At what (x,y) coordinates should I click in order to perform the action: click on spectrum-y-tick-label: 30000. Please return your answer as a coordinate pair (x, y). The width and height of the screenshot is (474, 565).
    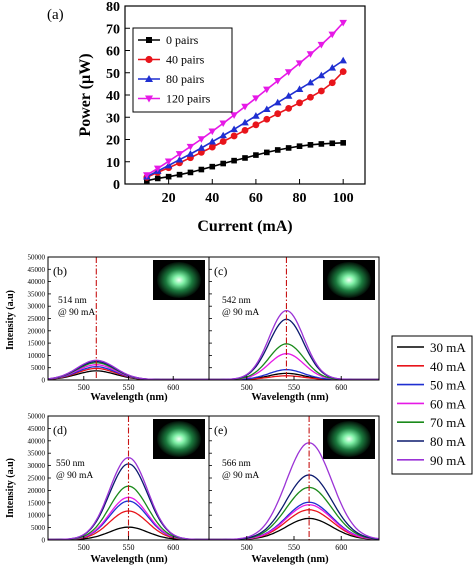
    Looking at the image, I should click on (37, 307).